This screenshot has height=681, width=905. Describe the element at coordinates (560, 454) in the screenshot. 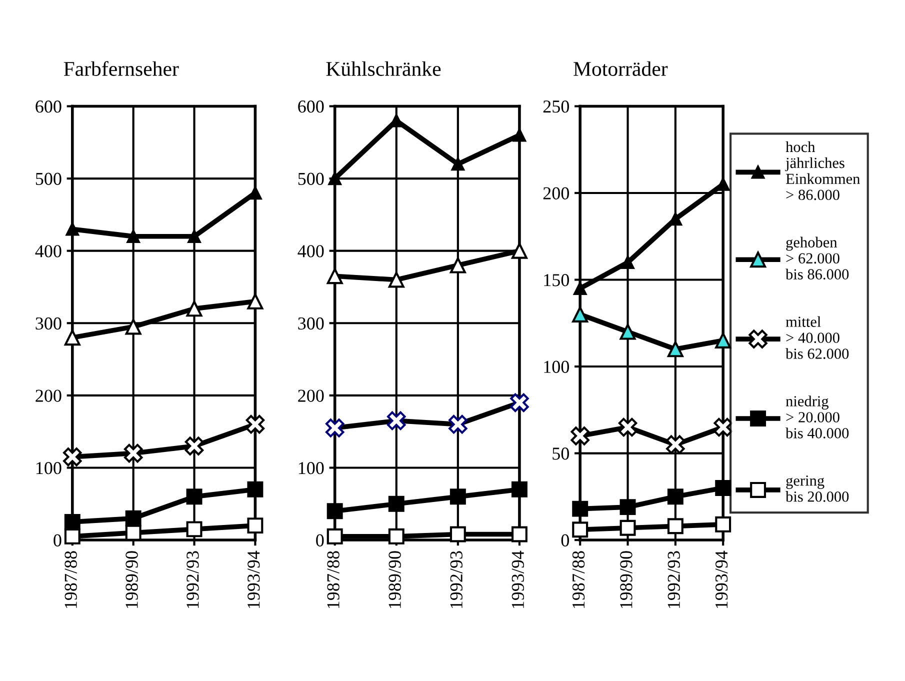

I see `y-tick-label: 50` at that location.